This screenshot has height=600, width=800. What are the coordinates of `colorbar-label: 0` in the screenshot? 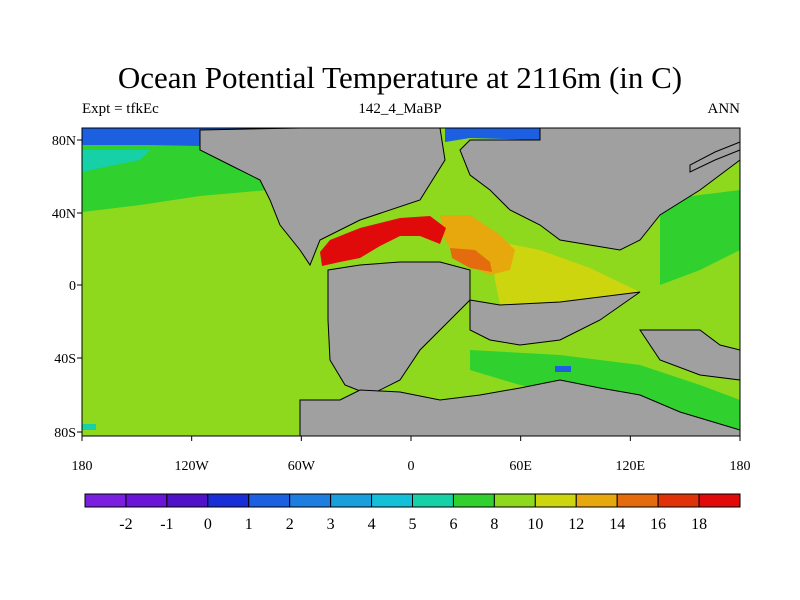 It's located at (208, 524).